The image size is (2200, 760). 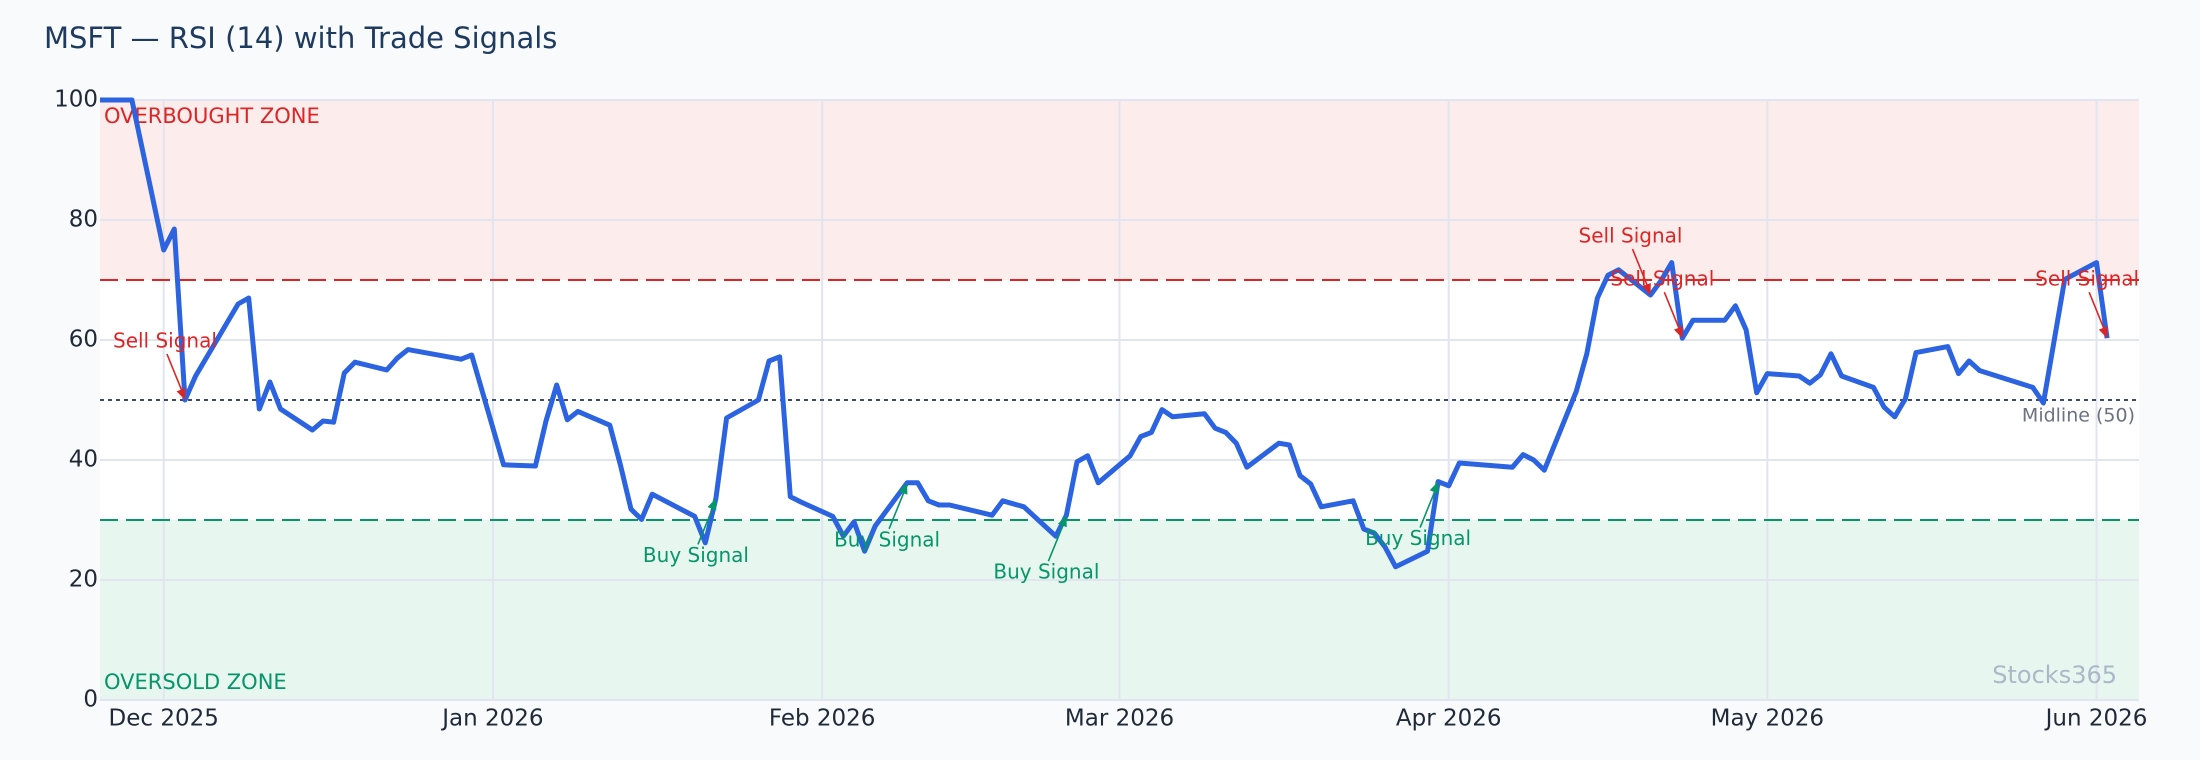 I want to click on y-tick-label: 0, so click(x=90, y=700).